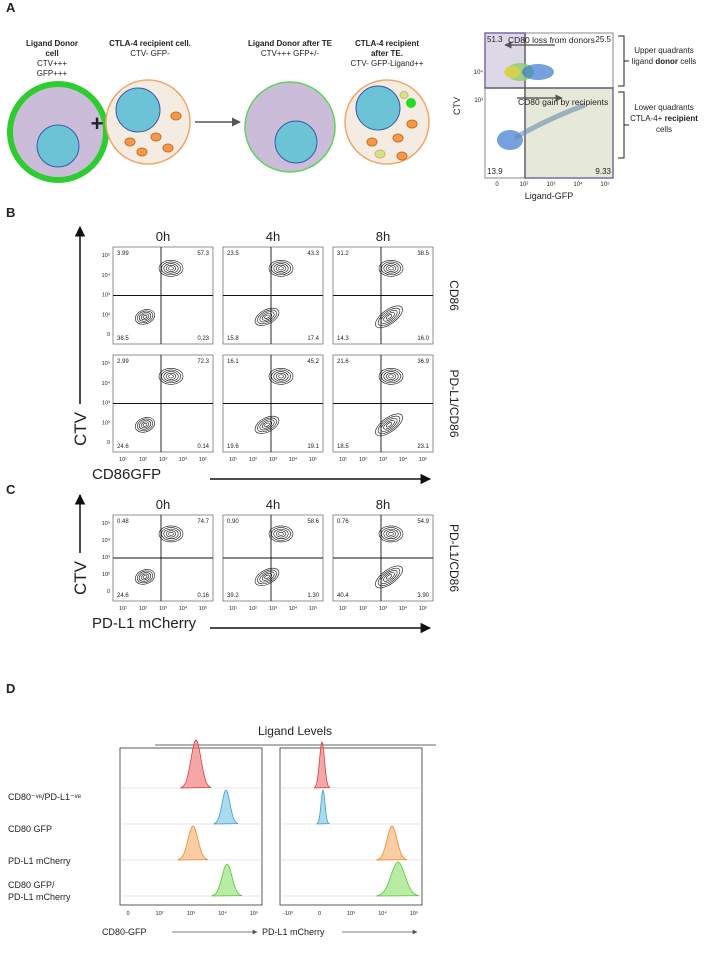 The image size is (709, 954). What do you see at coordinates (313, 362) in the screenshot?
I see `quadrant-value: 45.2` at bounding box center [313, 362].